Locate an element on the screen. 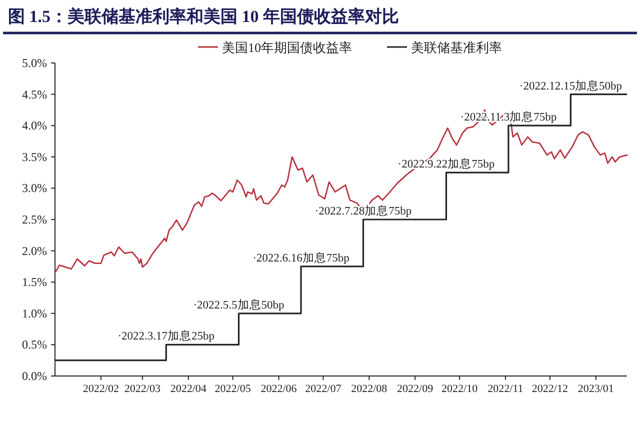  x-tick-label: 2022/11 is located at coordinates (506, 389).